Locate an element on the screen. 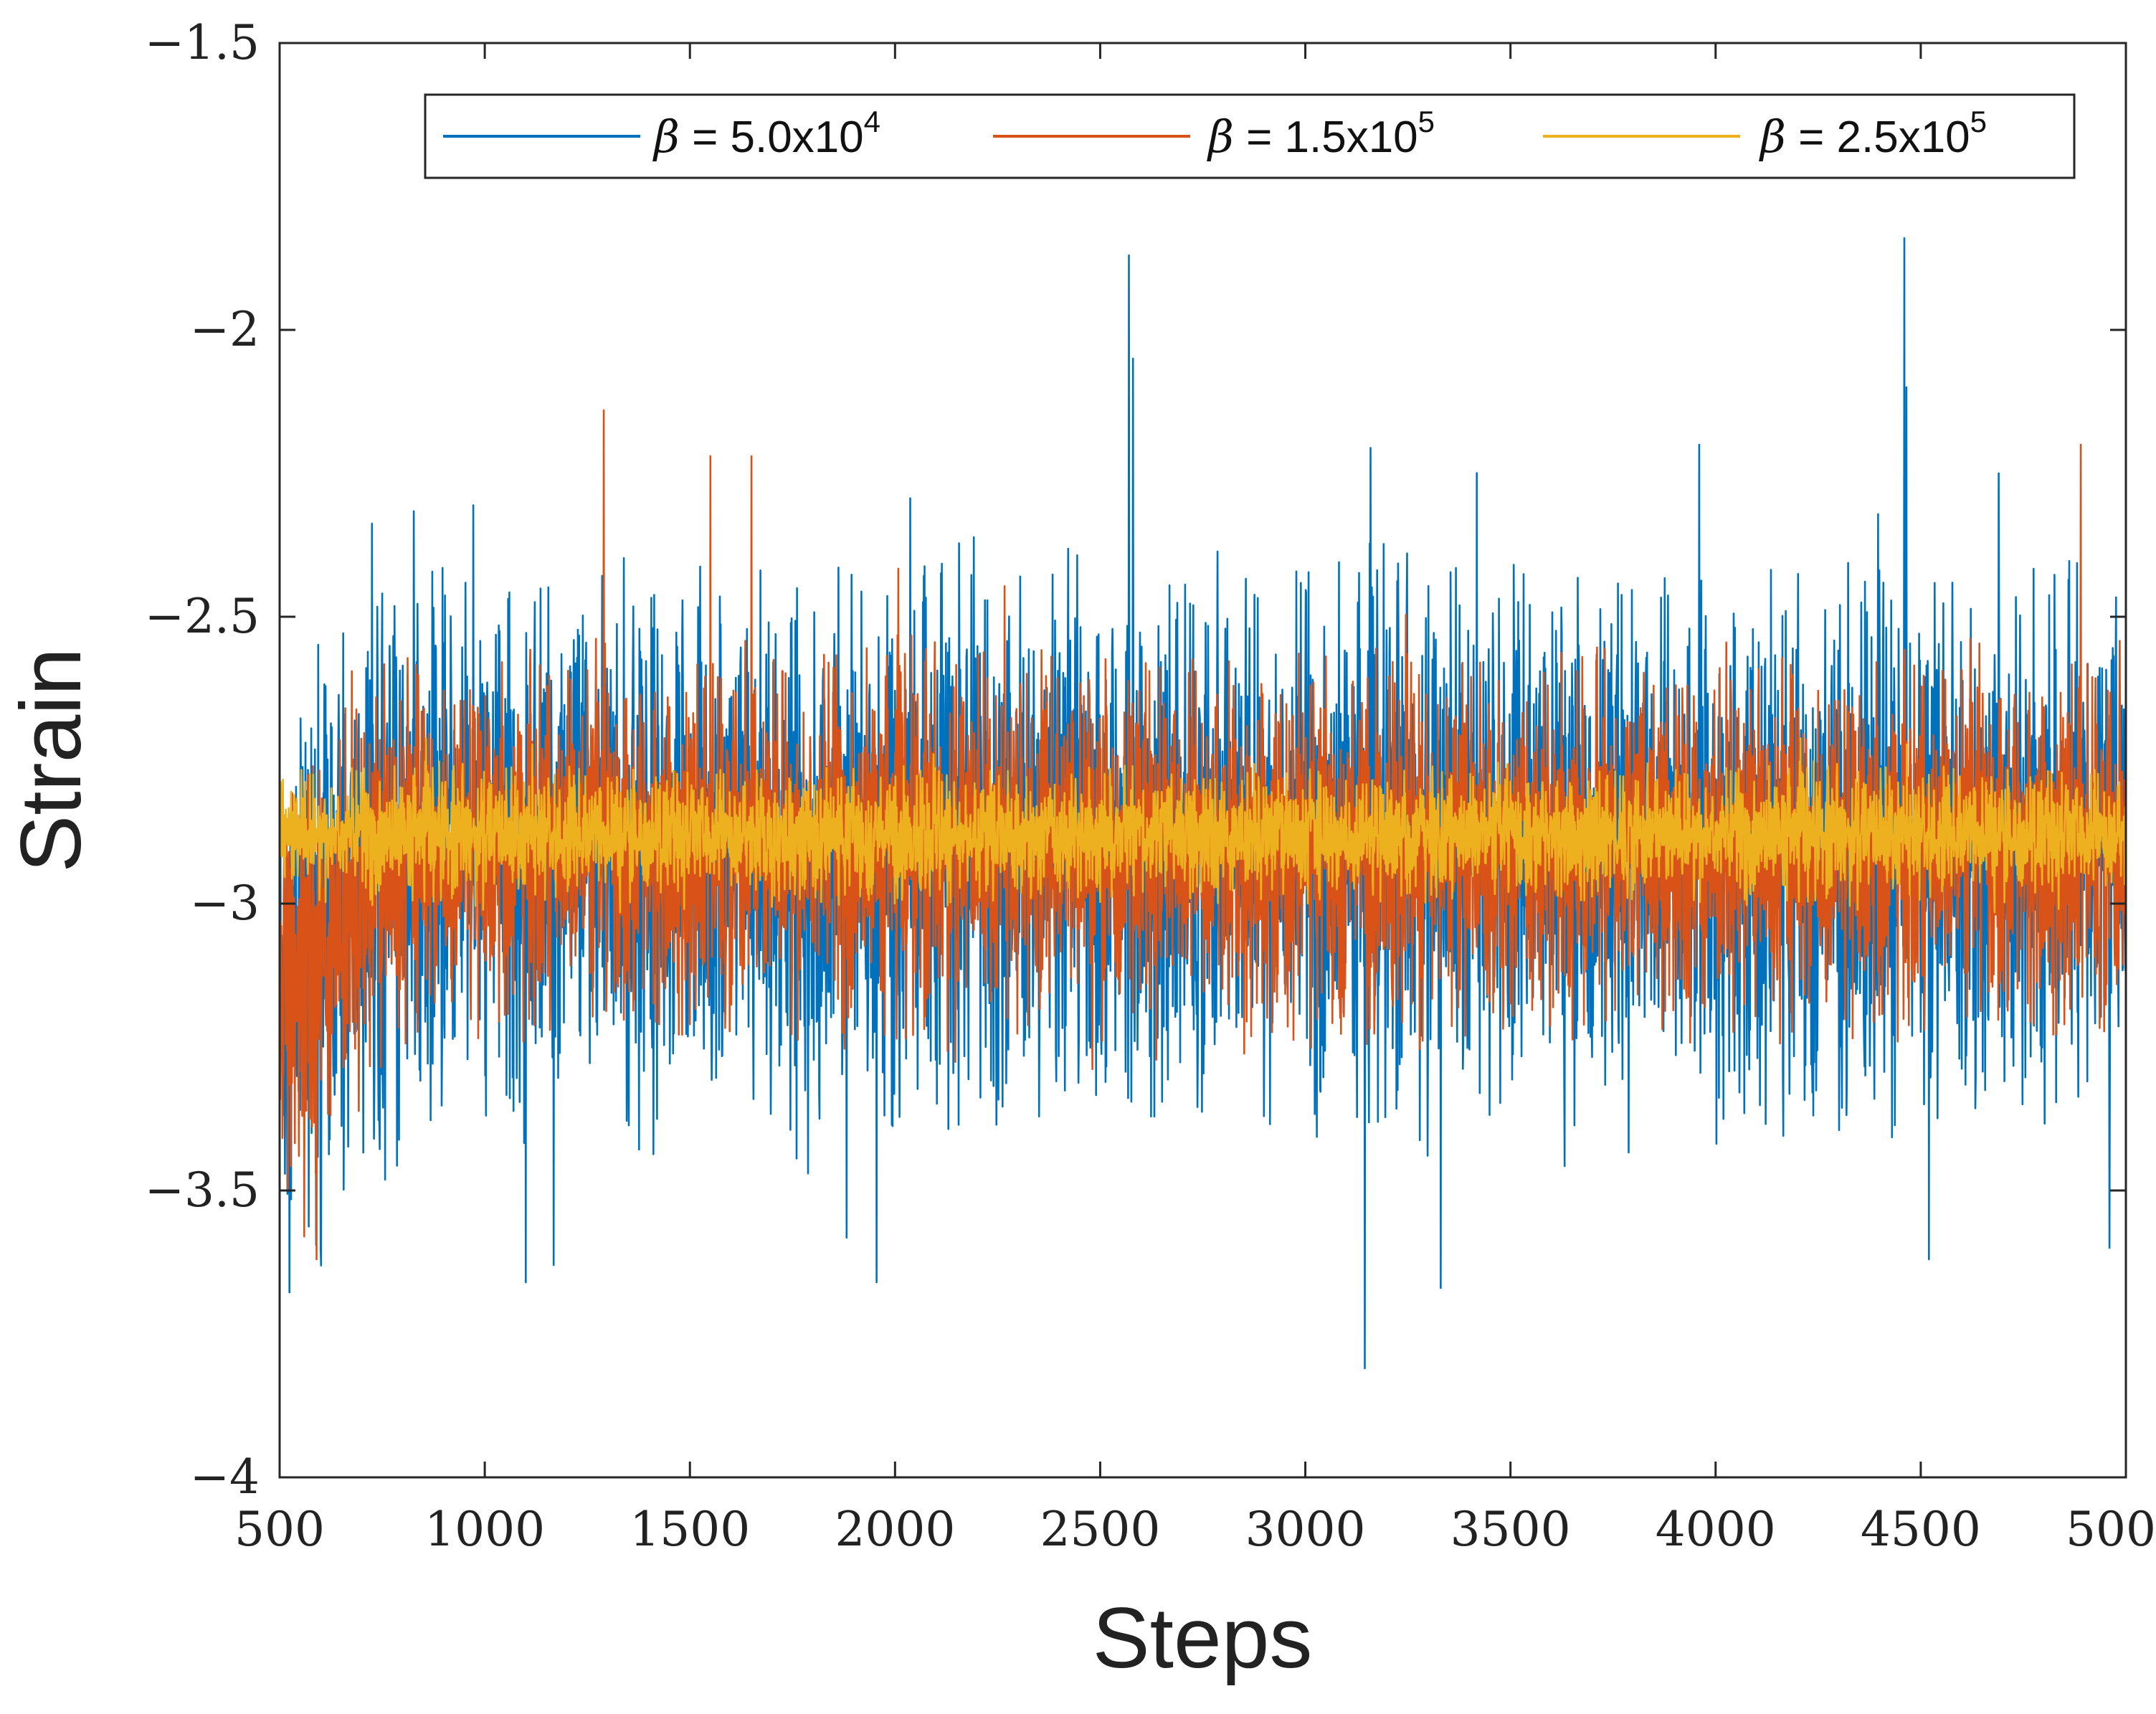 Image resolution: width=2156 pixels, height=1714 pixels. x-axis-title: Steps is located at coordinates (1203, 1638).